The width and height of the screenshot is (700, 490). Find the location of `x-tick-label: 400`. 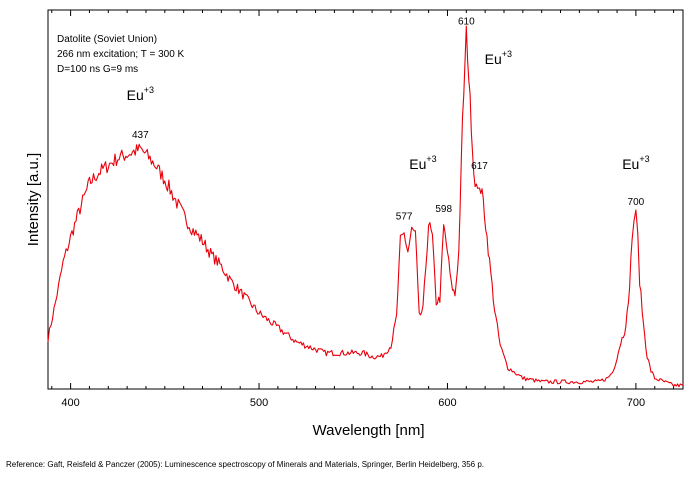

x-tick-label: 400 is located at coordinates (70, 403).